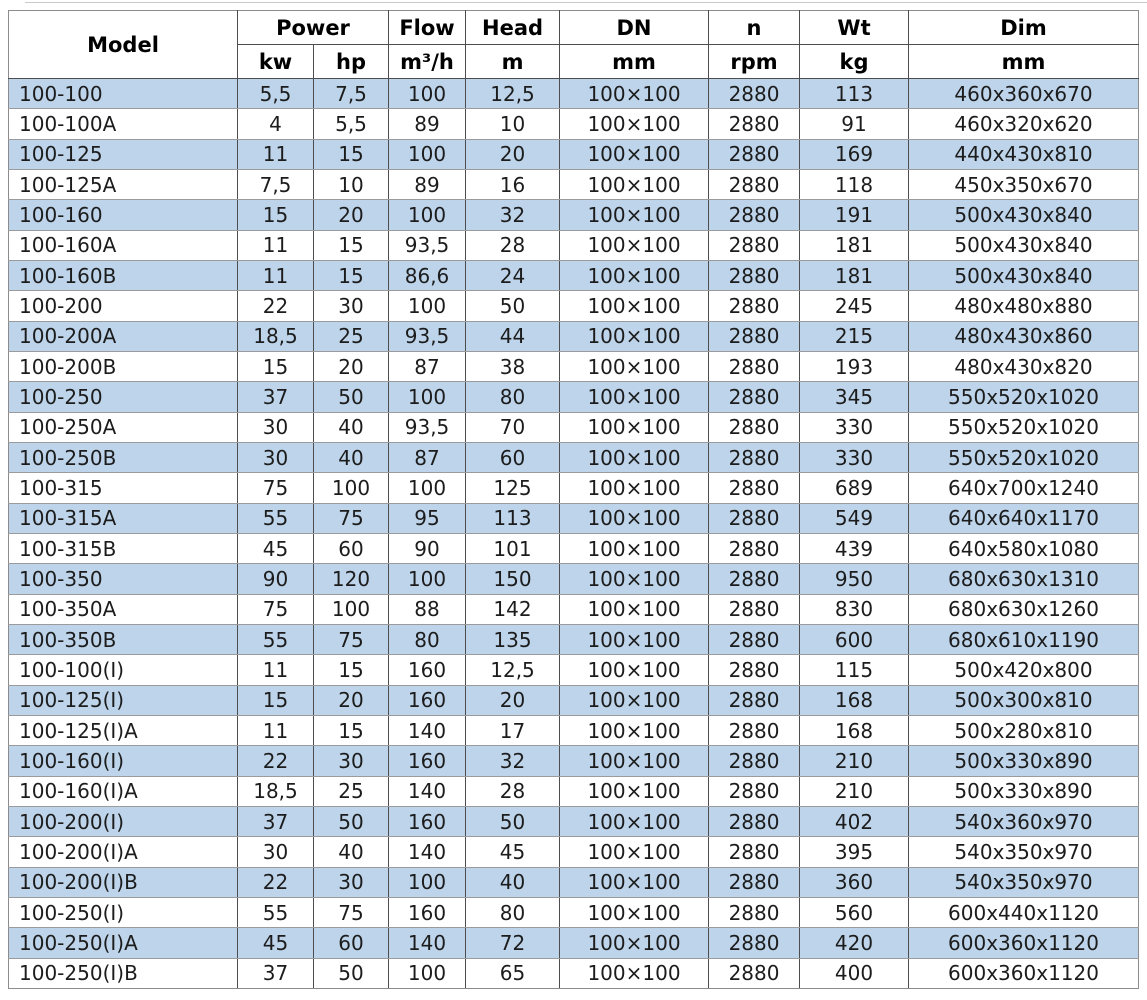 This screenshot has width=1147, height=1000. What do you see at coordinates (351, 791) in the screenshot?
I see `cell-power-hp: 25` at bounding box center [351, 791].